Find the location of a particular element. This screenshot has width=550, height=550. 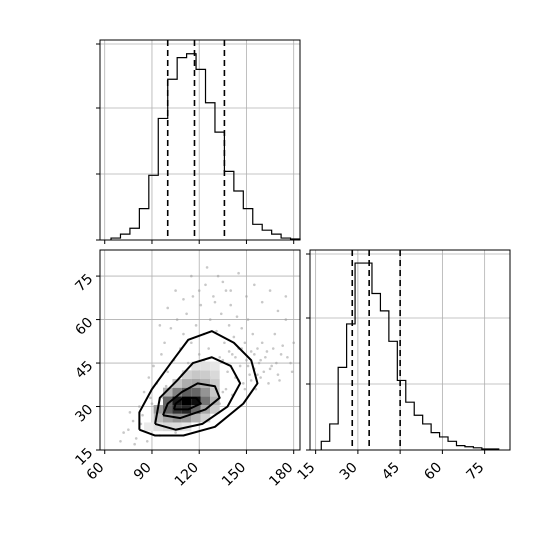

x-tick-label: 120 is located at coordinates (187, 475).